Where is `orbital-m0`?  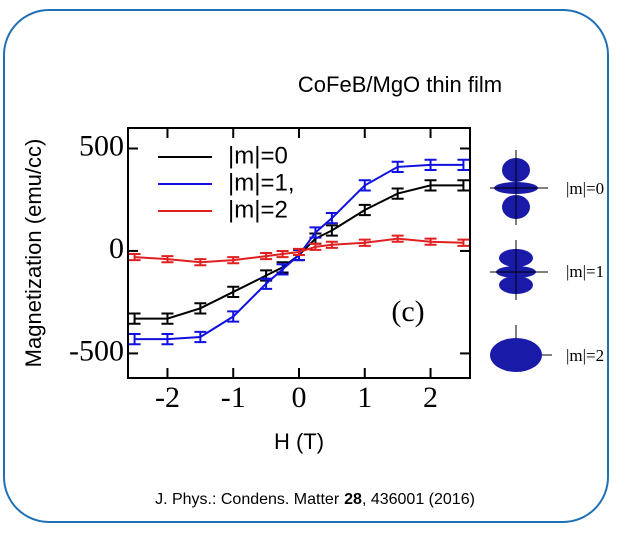
orbital-m0 is located at coordinates (519, 187).